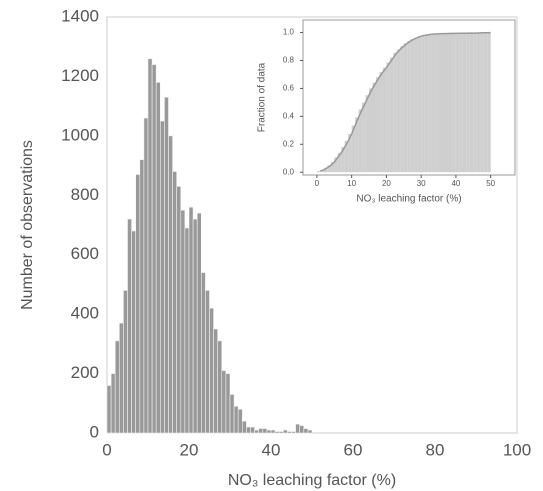 The width and height of the screenshot is (543, 491). What do you see at coordinates (289, 88) in the screenshot?
I see `y-tick-label: 0.6` at bounding box center [289, 88].